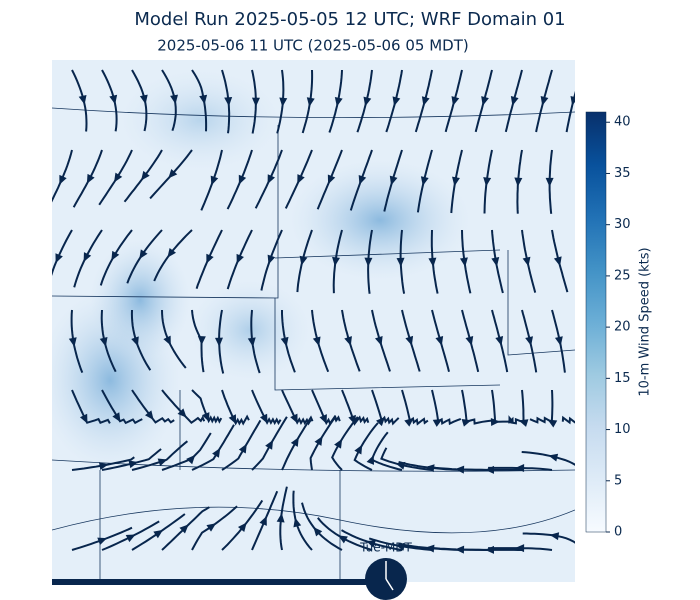 This screenshot has height=600, width=700. I want to click on tick-label: 20, so click(622, 327).